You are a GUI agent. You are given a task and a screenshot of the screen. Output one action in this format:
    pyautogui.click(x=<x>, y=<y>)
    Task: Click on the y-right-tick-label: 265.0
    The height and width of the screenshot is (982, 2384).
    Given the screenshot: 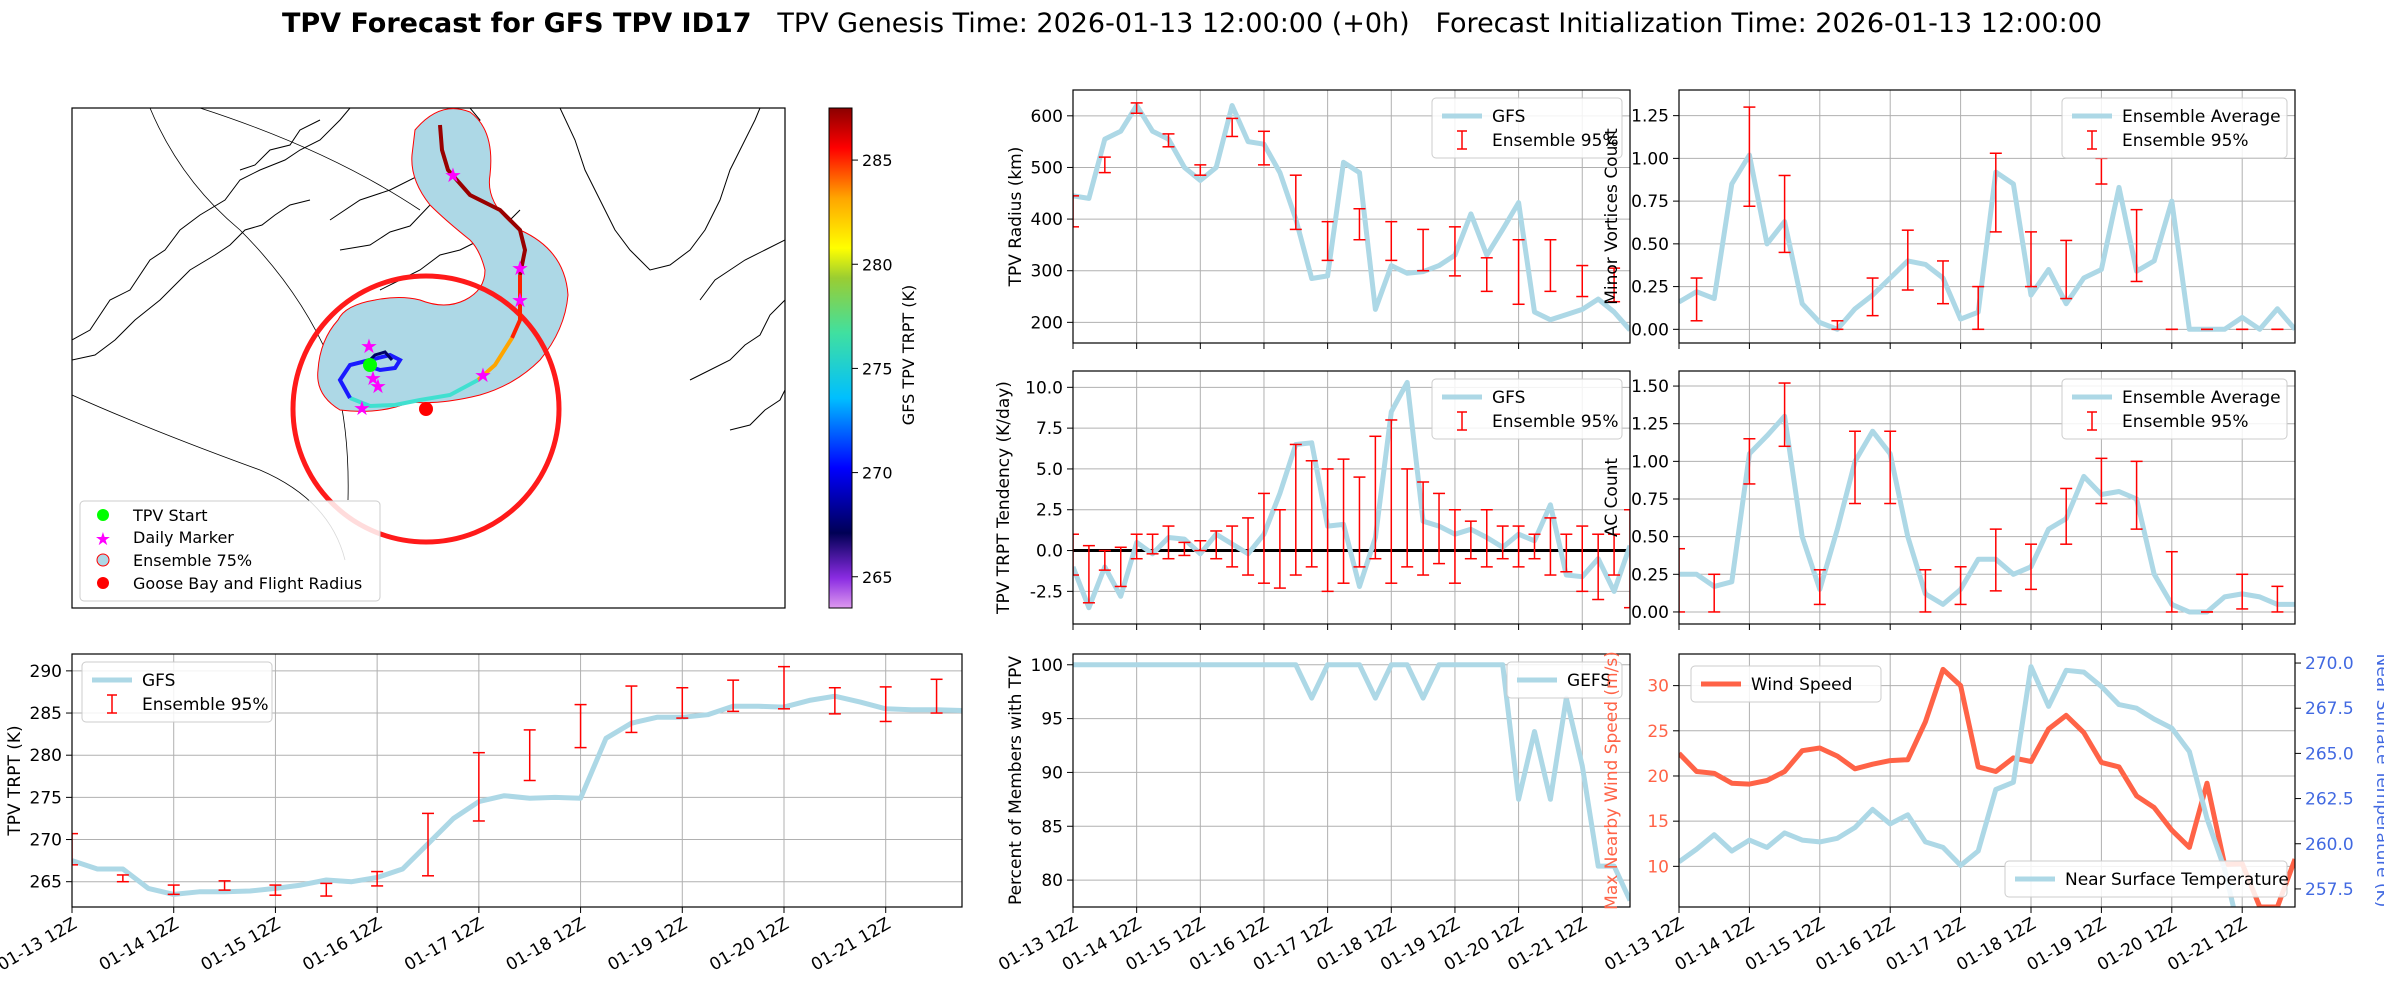 What is the action you would take?
    pyautogui.click(x=2329, y=754)
    